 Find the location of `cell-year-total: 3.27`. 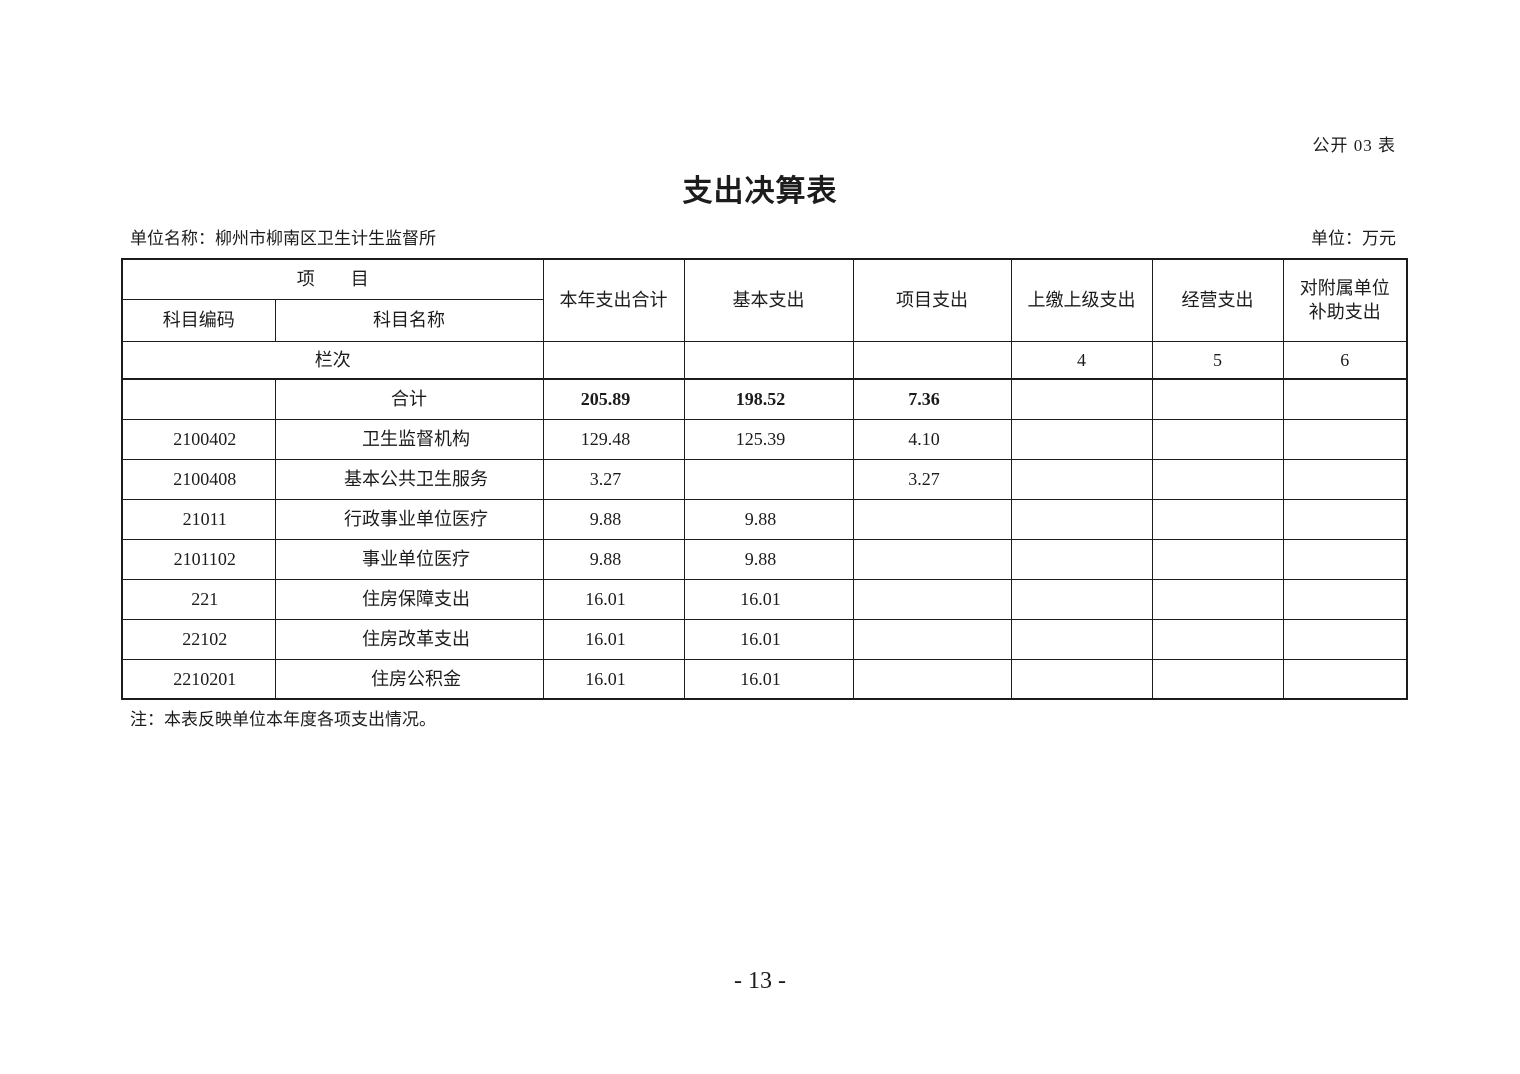

cell-year-total: 3.27 is located at coordinates (613, 479).